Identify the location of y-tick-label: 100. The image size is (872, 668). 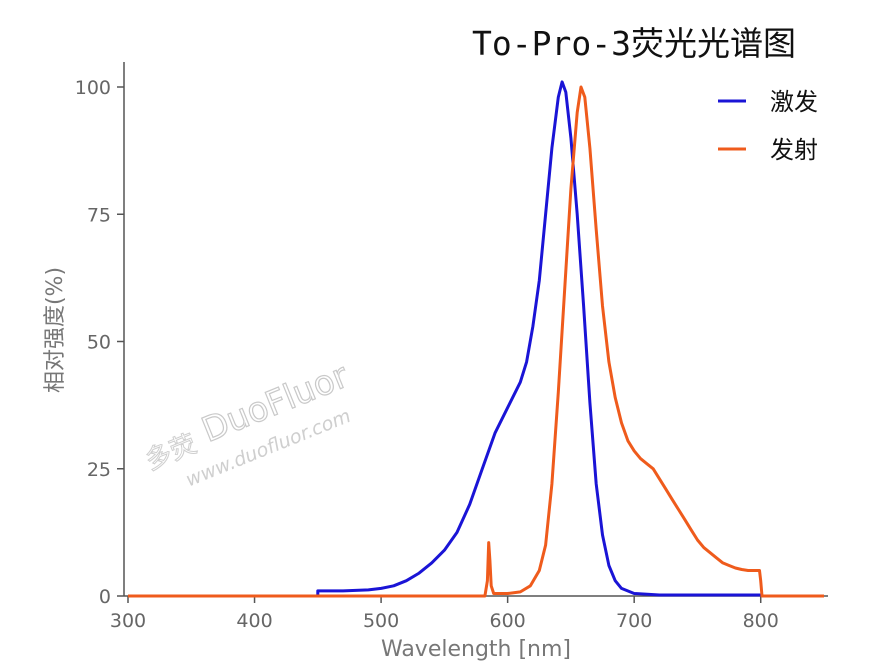
(93, 88).